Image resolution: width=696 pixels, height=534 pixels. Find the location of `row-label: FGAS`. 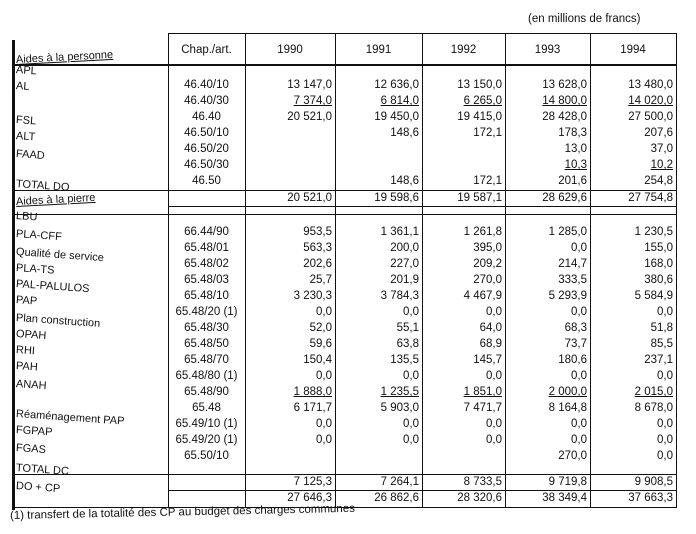

row-label: FGAS is located at coordinates (31, 449).